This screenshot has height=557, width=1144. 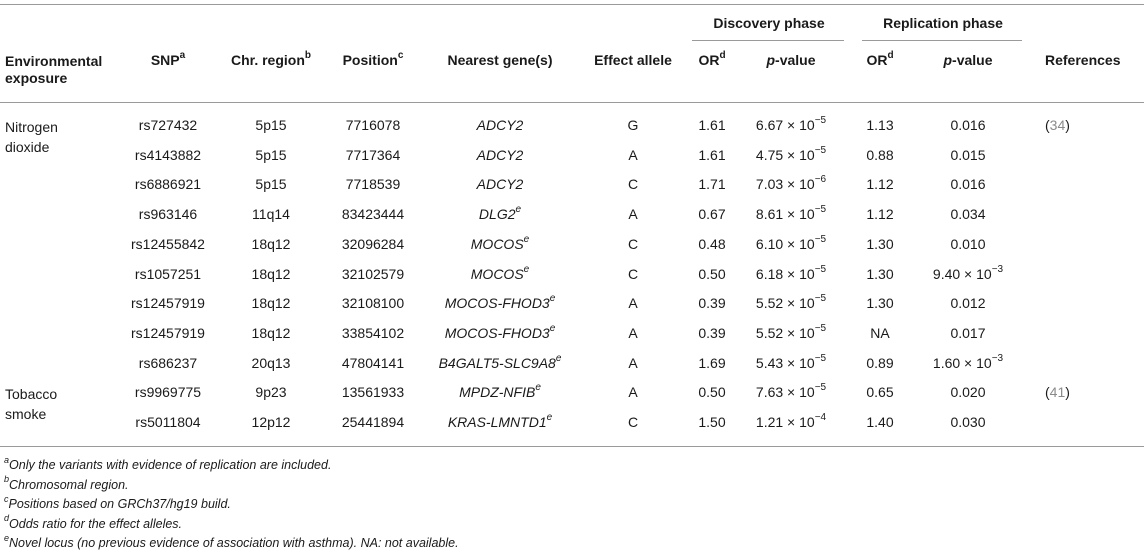 I want to click on table-top-rule, so click(x=572, y=4).